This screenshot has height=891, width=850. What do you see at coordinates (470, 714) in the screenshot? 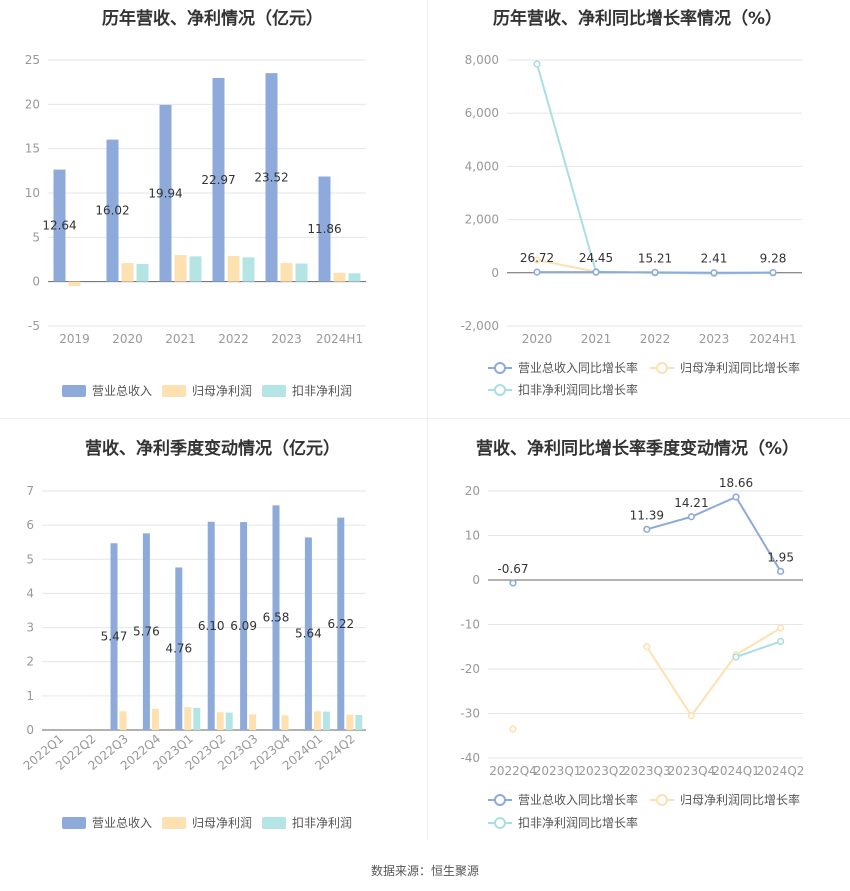
I see `y-tick-label: -30` at bounding box center [470, 714].